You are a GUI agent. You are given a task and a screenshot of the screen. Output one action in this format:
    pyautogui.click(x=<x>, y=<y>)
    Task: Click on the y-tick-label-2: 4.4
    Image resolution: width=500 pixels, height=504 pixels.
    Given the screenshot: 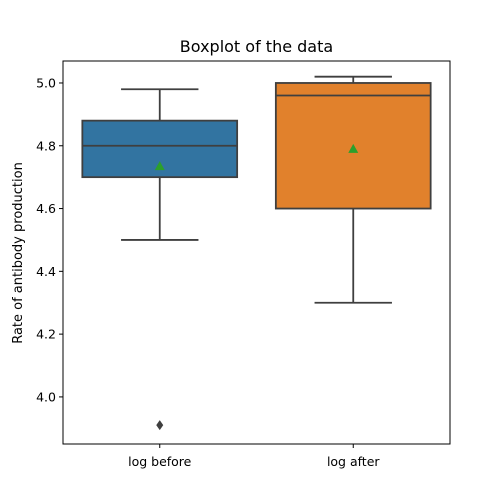 What is the action you would take?
    pyautogui.click(x=46, y=271)
    